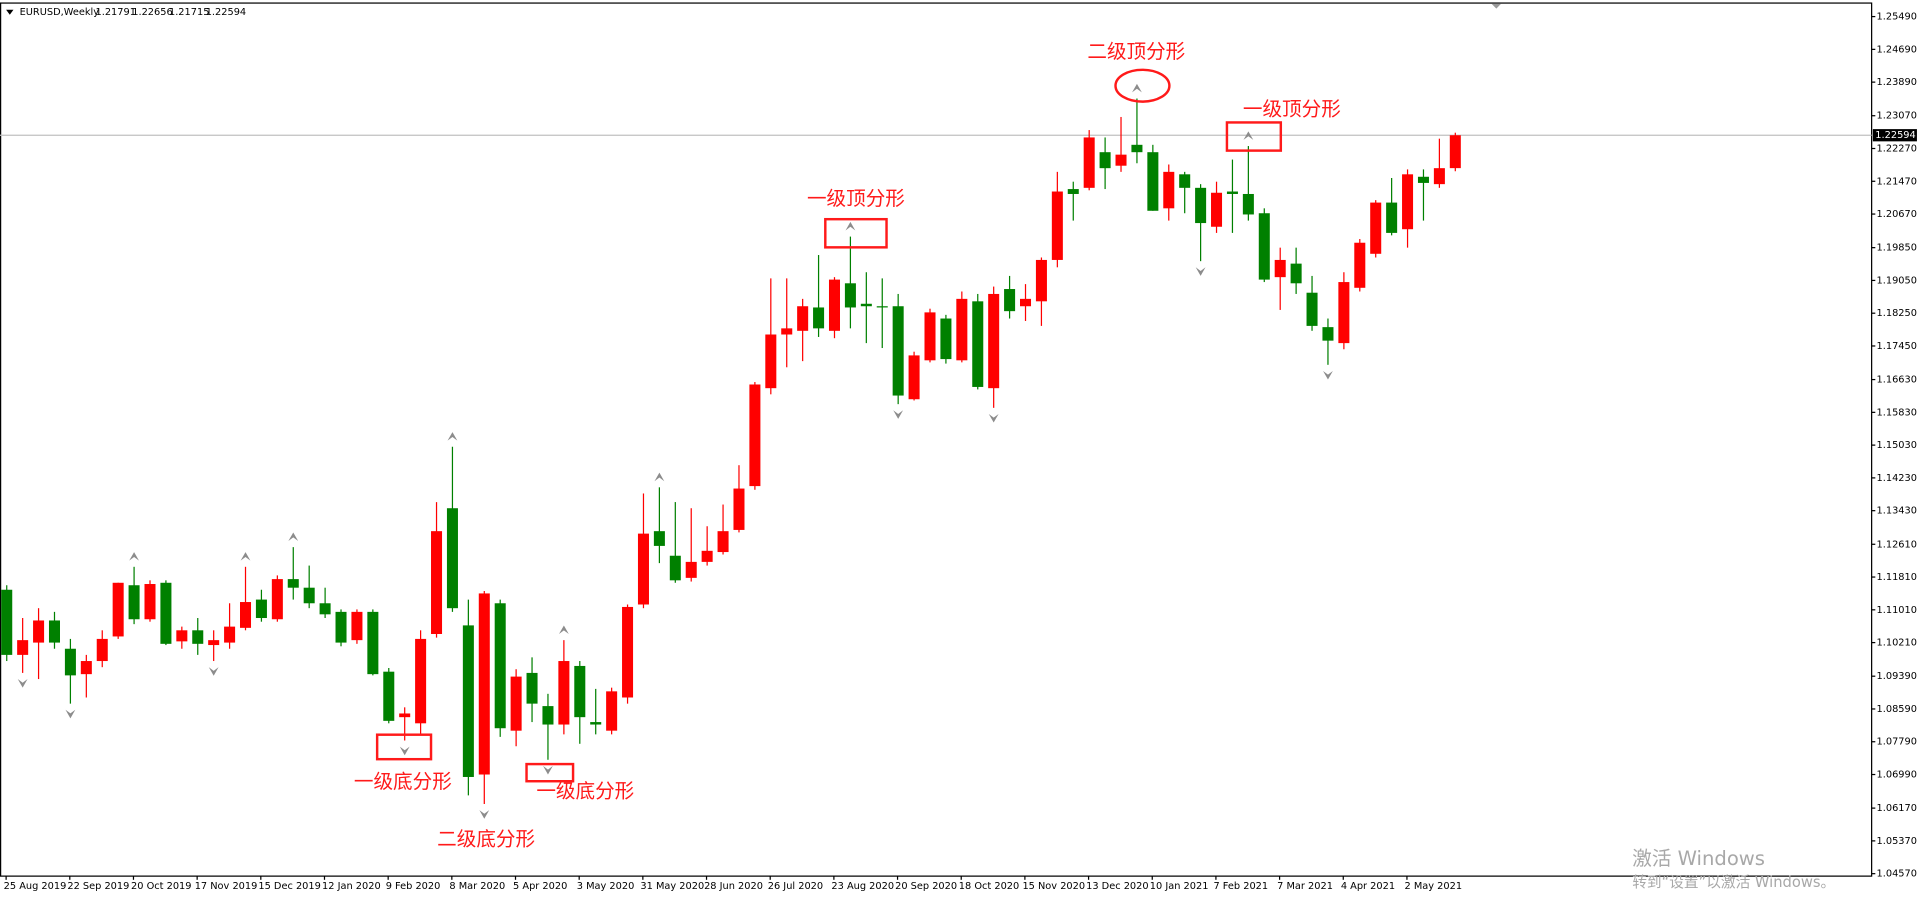  What do you see at coordinates (540, 886) in the screenshot?
I see `x-tick-label: 5 Apr 2020` at bounding box center [540, 886].